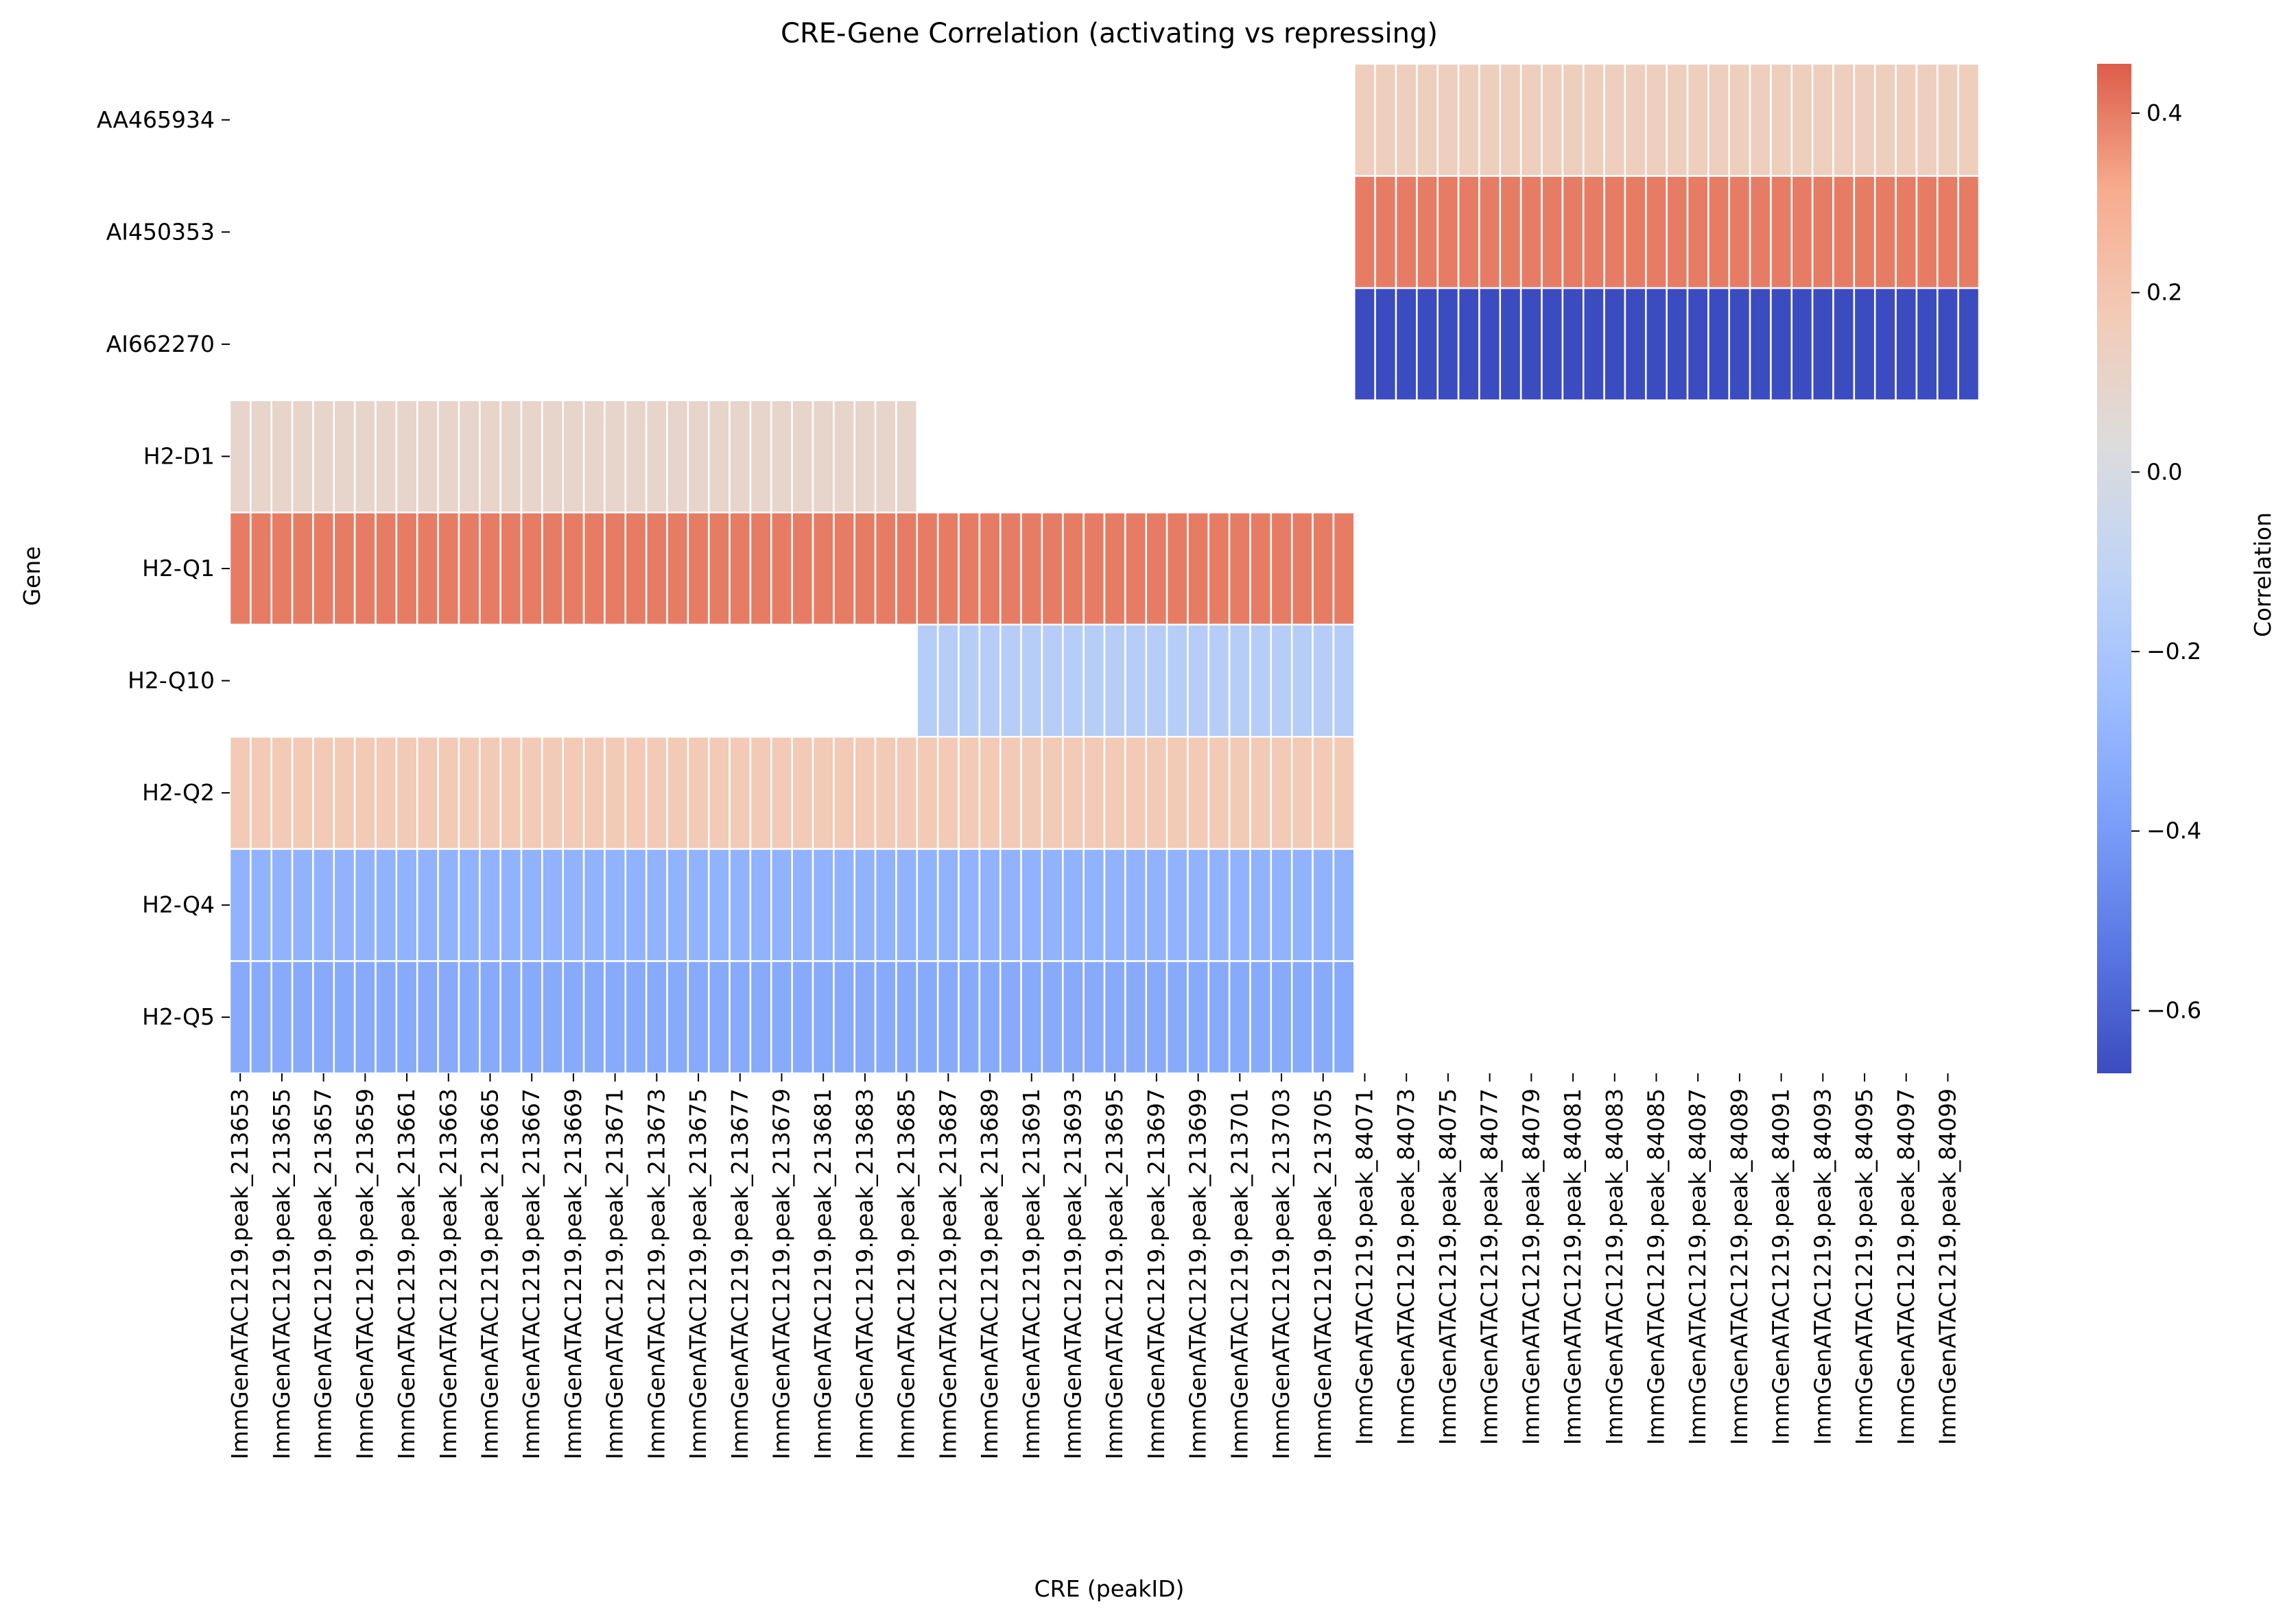 This screenshot has height=1624, width=2296. I want to click on x-tick-label: ImmGenATAC1219.peak_213673, so click(656, 1274).